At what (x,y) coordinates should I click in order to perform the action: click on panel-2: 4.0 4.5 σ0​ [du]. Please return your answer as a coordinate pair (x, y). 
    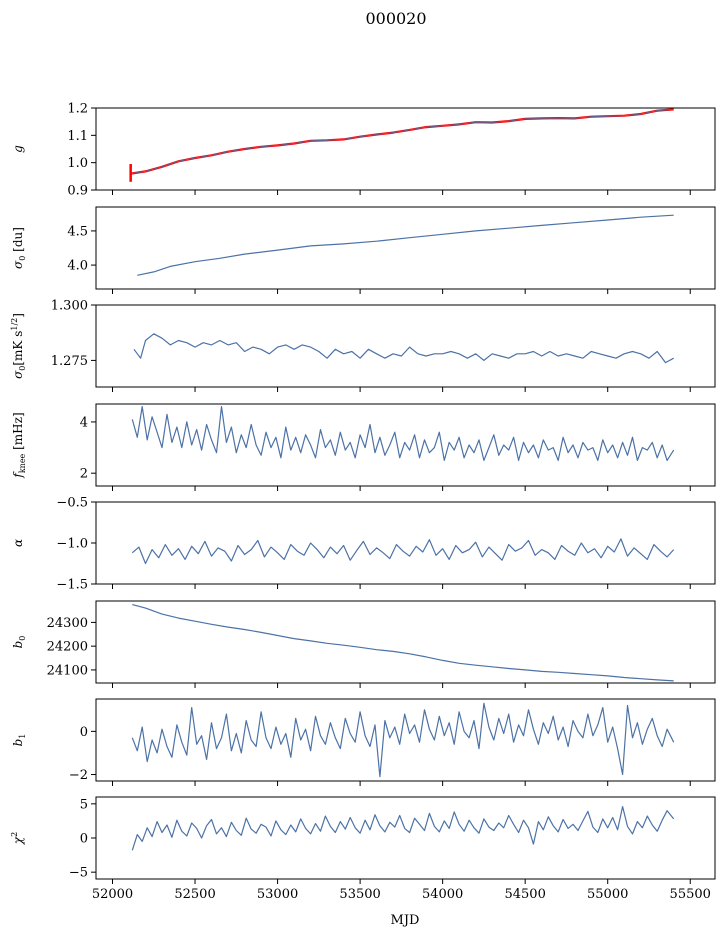
    Looking at the image, I should click on (363, 250).